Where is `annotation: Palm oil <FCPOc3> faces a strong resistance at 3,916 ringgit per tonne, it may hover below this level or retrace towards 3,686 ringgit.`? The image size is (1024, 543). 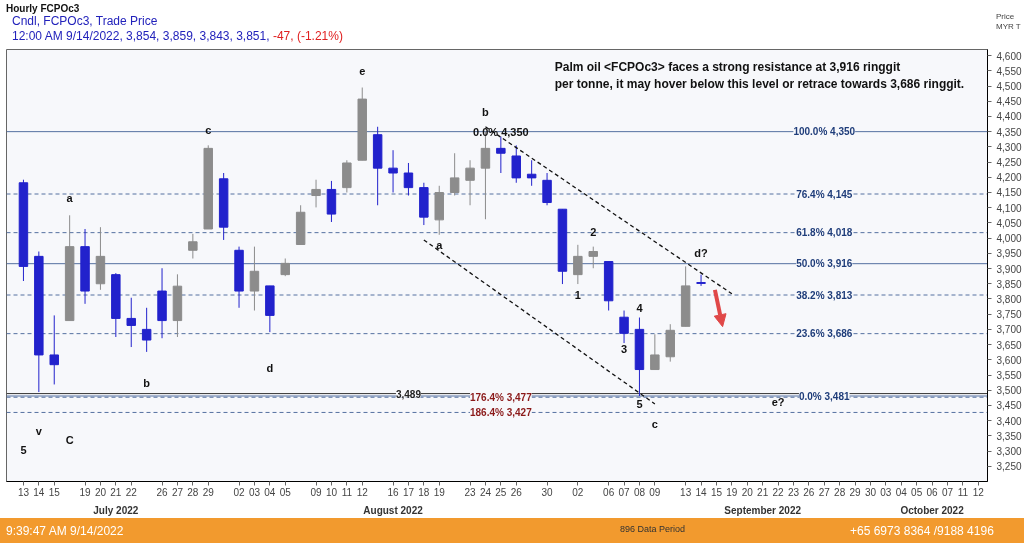
annotation: Palm oil <FCPOc3> faces a strong resistance at 3,916 ringgit per tonne, it may hover below this level or retrace towards 3,686 ringgit. is located at coordinates (759, 76).